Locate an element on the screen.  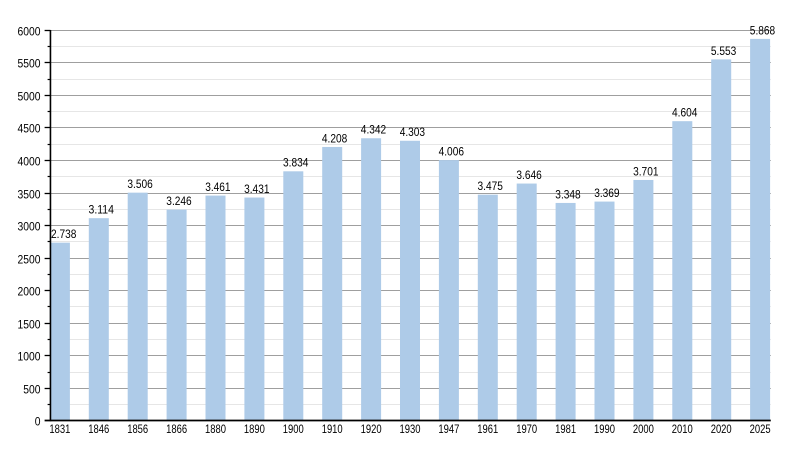
svg-text: 1866 is located at coordinates (176, 429).